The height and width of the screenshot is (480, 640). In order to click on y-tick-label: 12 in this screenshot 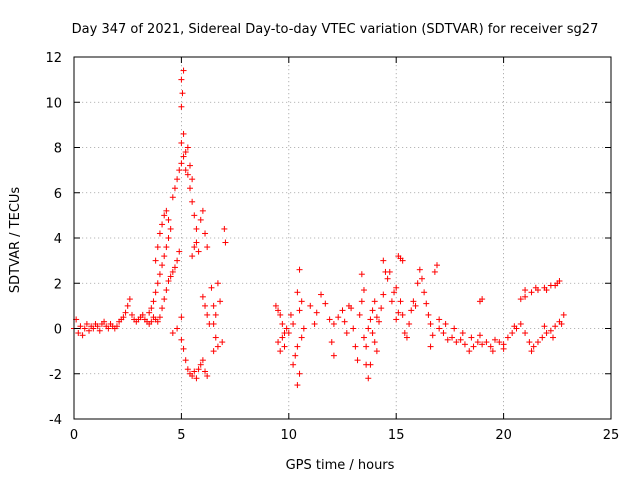, I will do `click(53, 58)`.